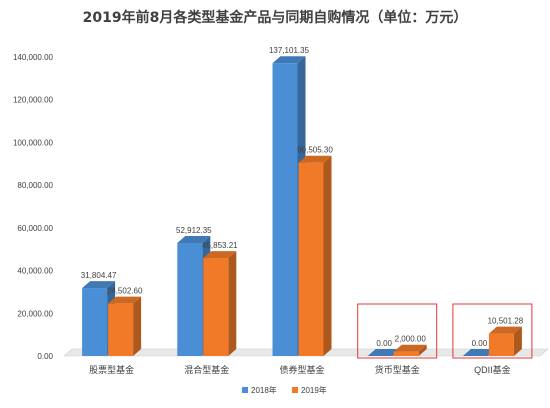 The image size is (550, 408). Describe the element at coordinates (206, 369) in the screenshot. I see `x-tick-label: 混合型基金` at that location.